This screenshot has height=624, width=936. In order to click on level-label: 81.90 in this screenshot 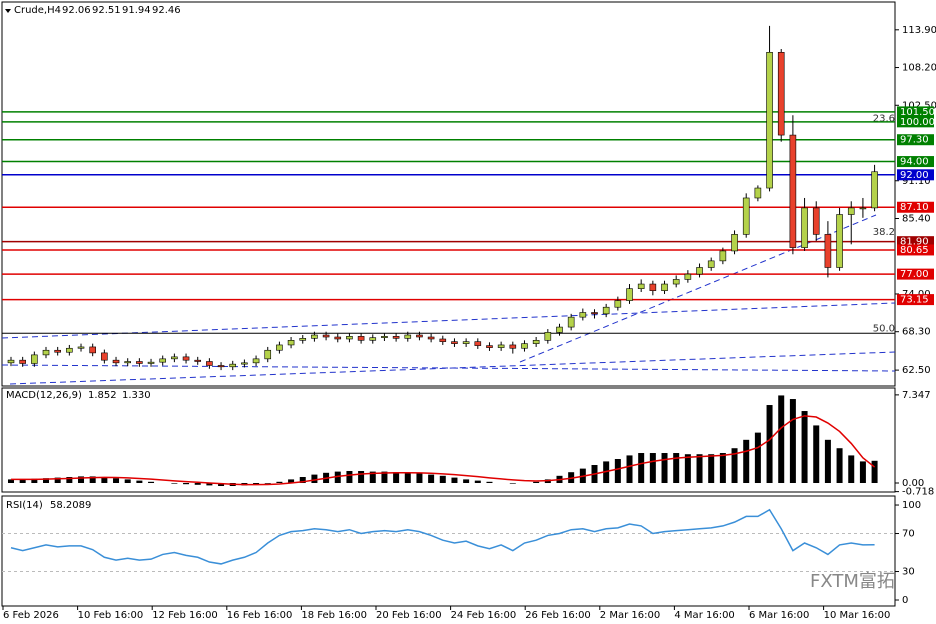, I will do `click(914, 242)`.